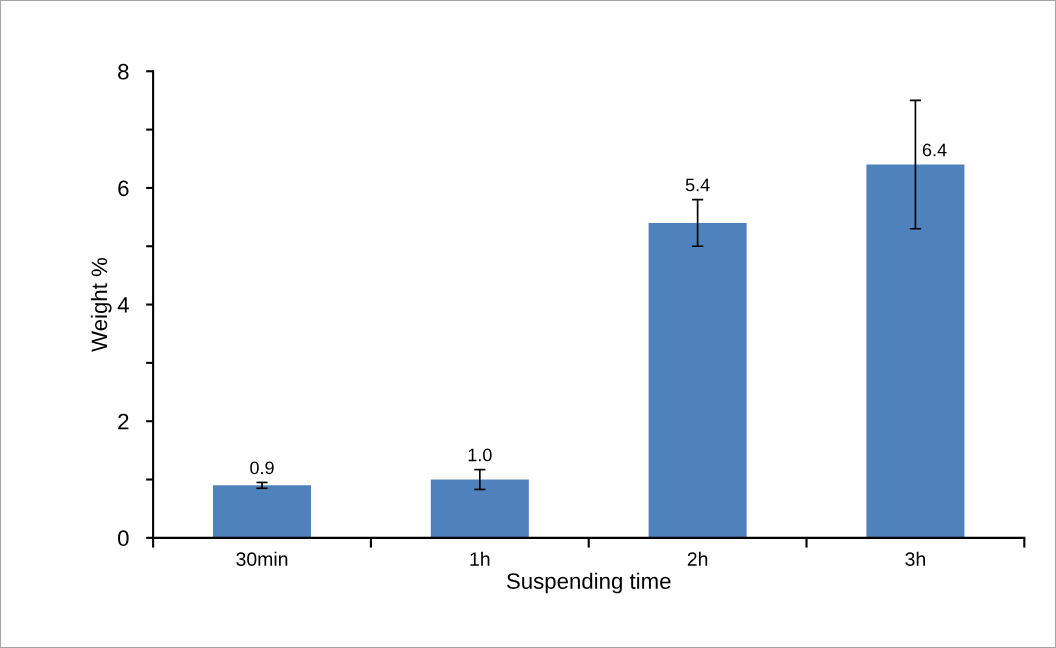 The image size is (1056, 648). I want to click on y-tick-label: 6, so click(123, 188).